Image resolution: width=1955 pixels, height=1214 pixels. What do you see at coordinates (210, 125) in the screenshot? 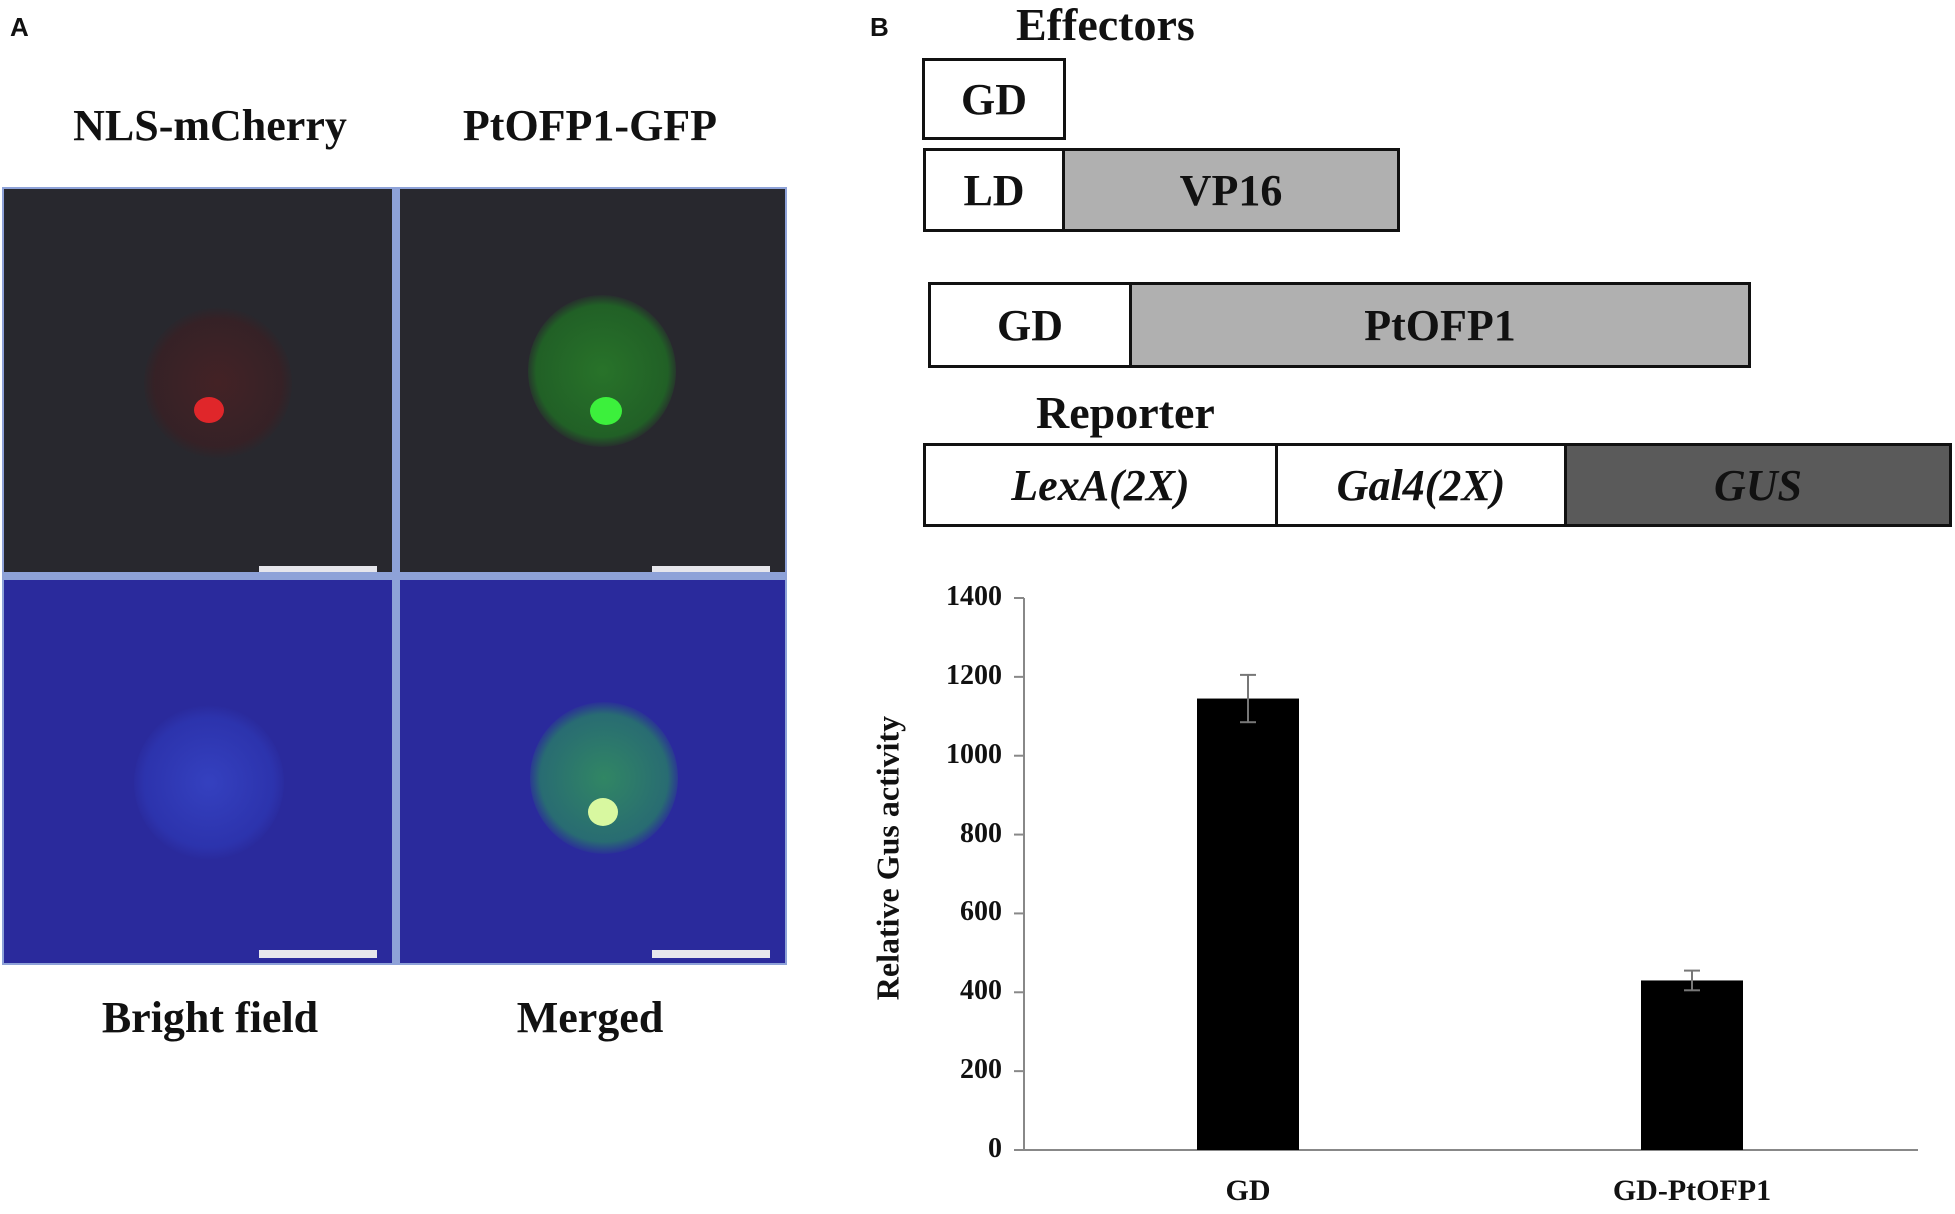
I see `label-nls-mcherry: NLS-mCherry` at bounding box center [210, 125].